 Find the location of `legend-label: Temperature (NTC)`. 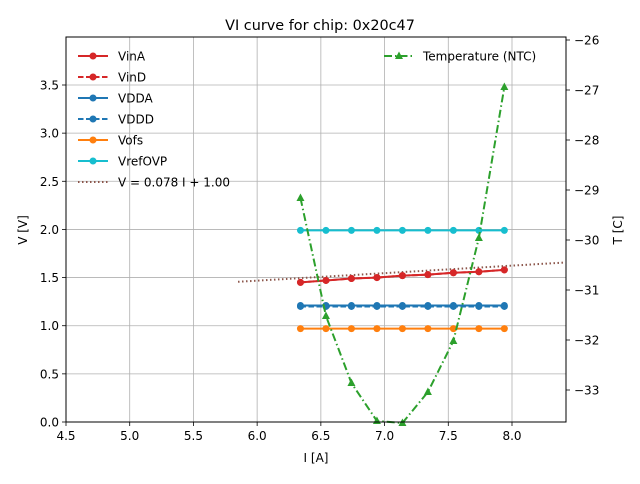

legend-label: Temperature (NTC) is located at coordinates (479, 57).